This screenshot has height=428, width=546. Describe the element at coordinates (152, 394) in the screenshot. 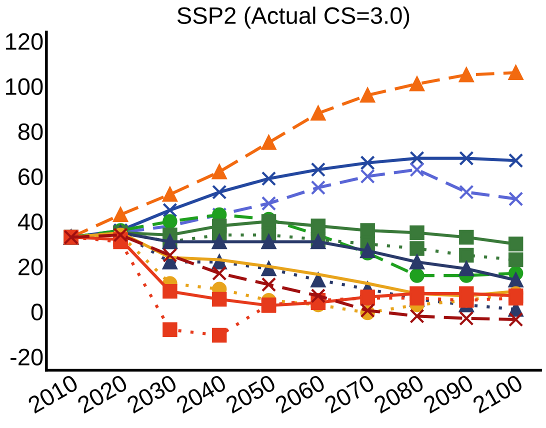

I see `x-tick-label: 2030` at that location.